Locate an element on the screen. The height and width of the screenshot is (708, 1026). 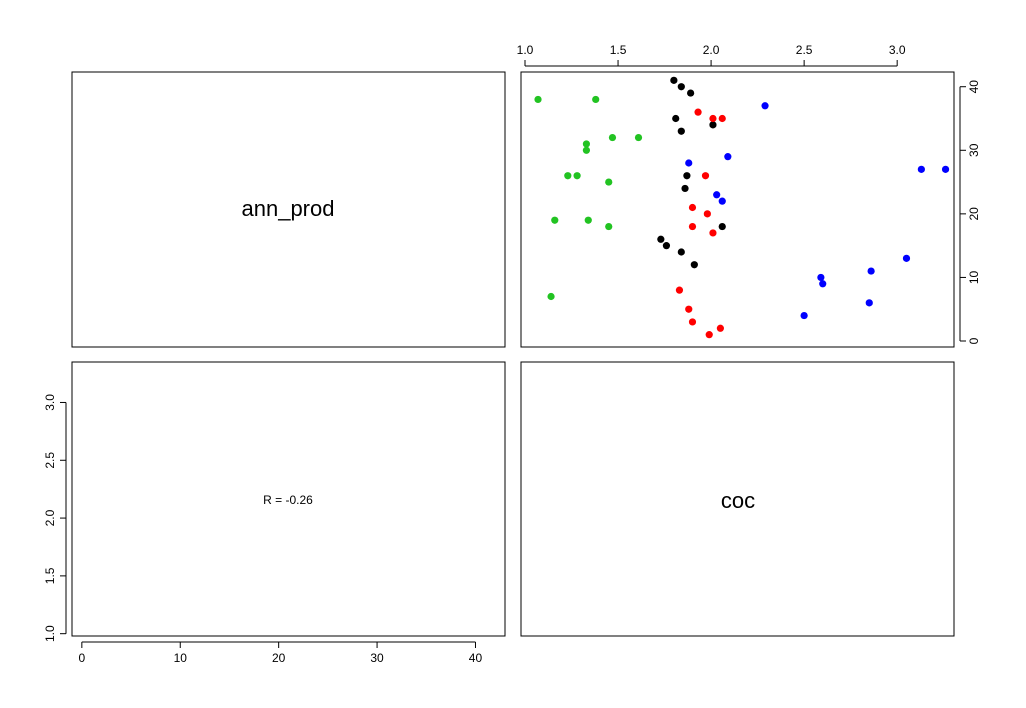
lower-x-tick-label: 20 is located at coordinates (279, 658).